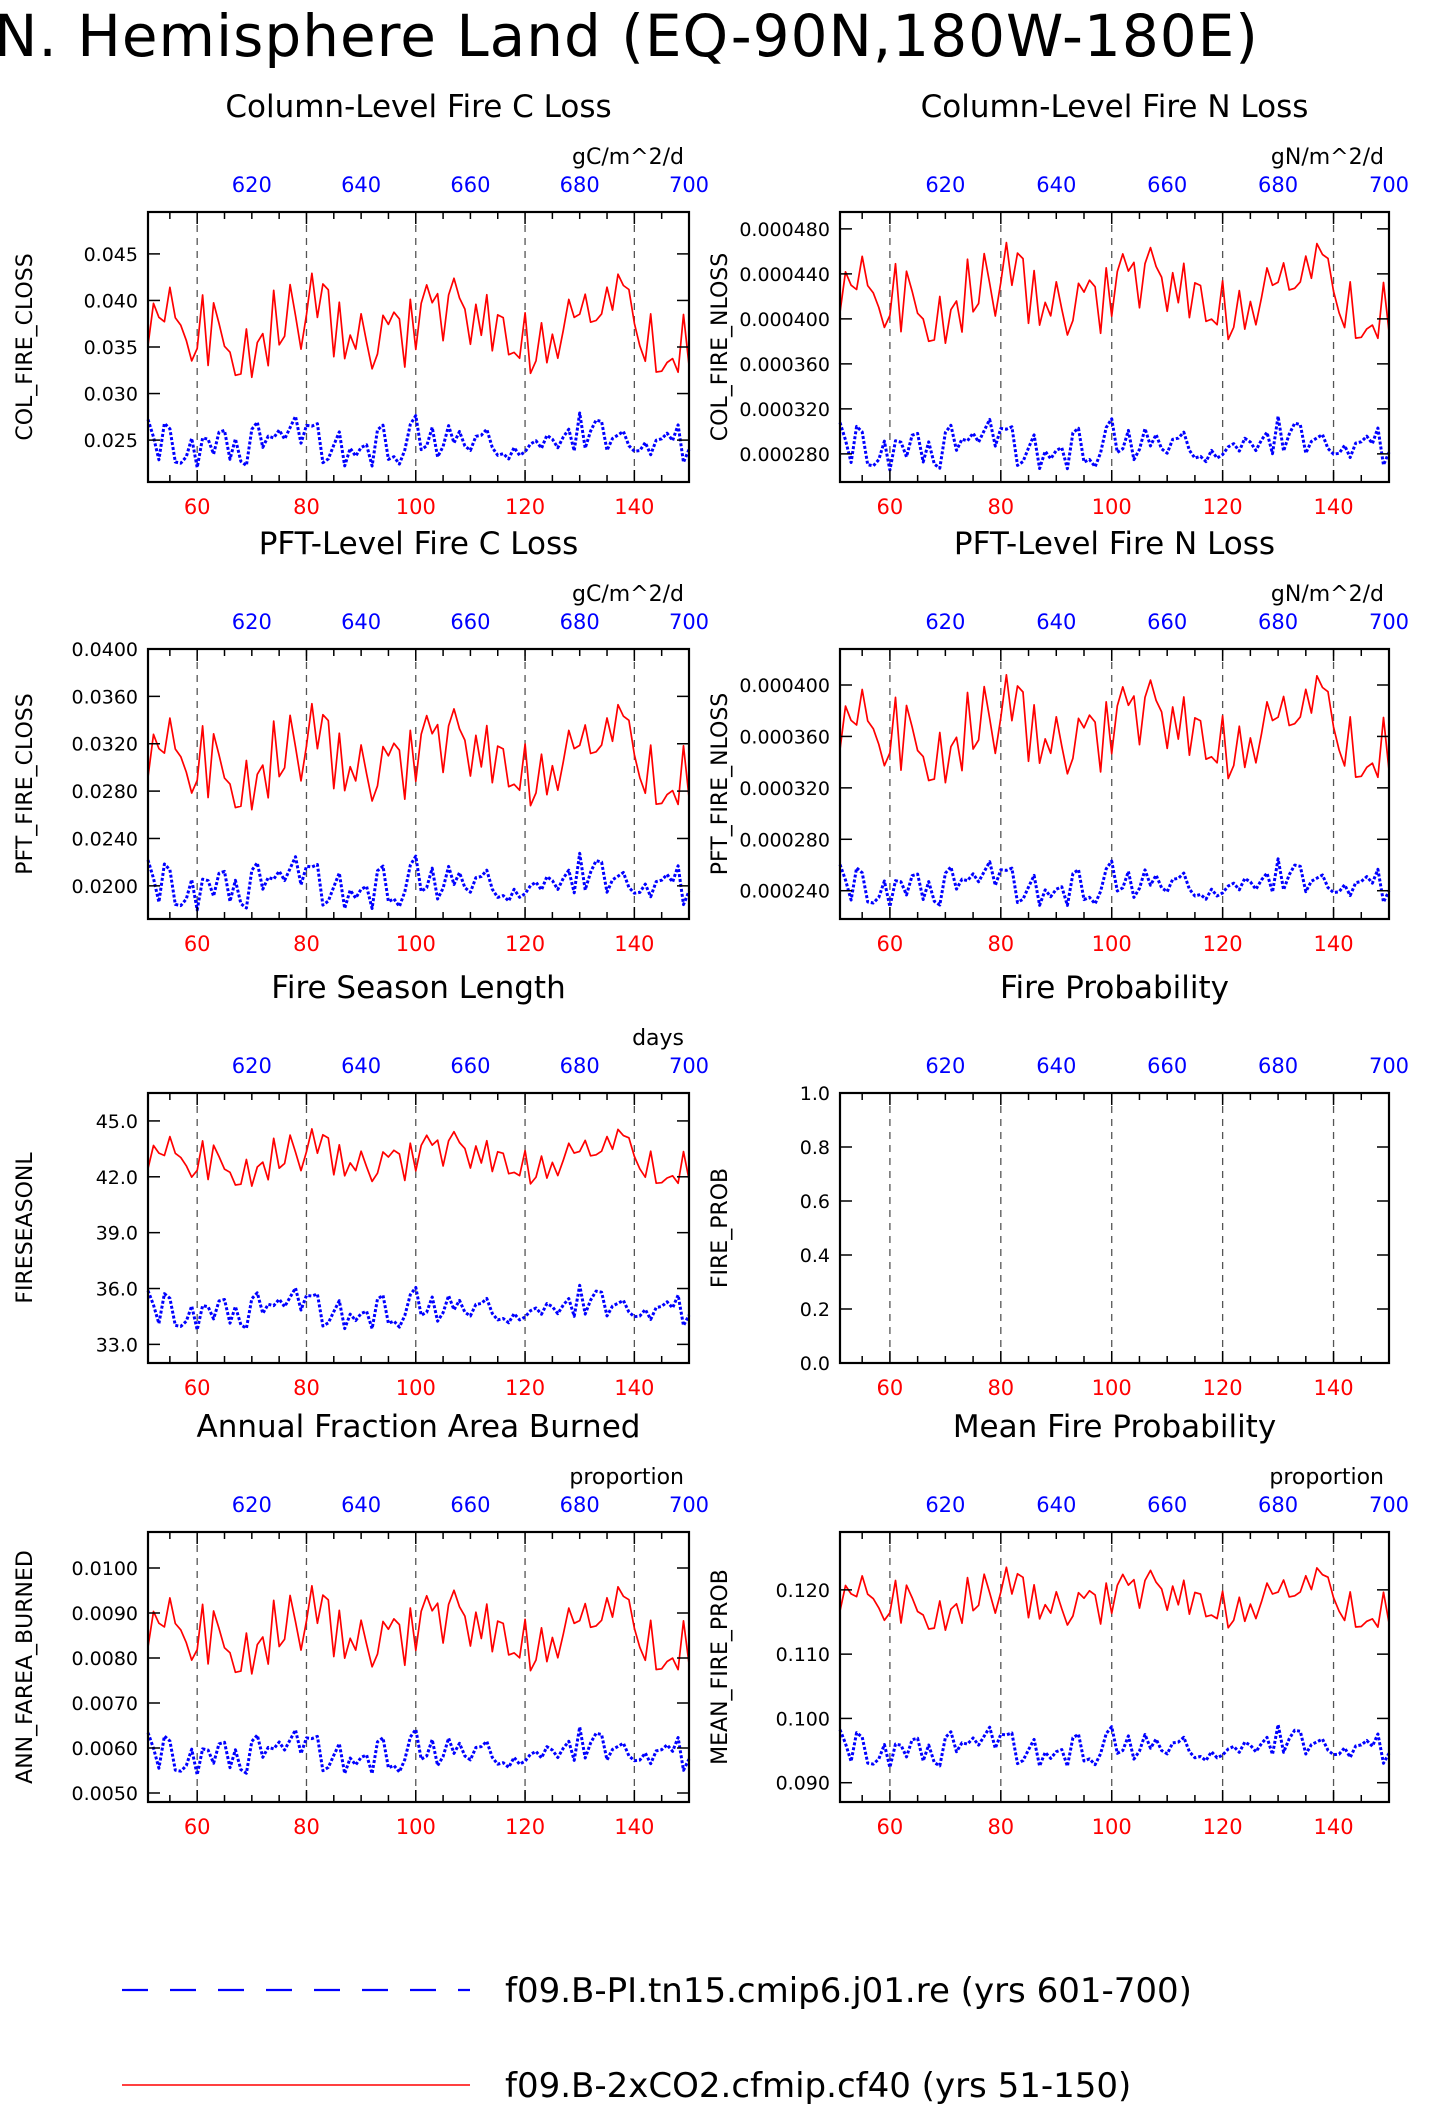 The height and width of the screenshot is (2120, 1434). What do you see at coordinates (25, 1228) in the screenshot?
I see `y-axis-label: FIRESEASONL` at bounding box center [25, 1228].